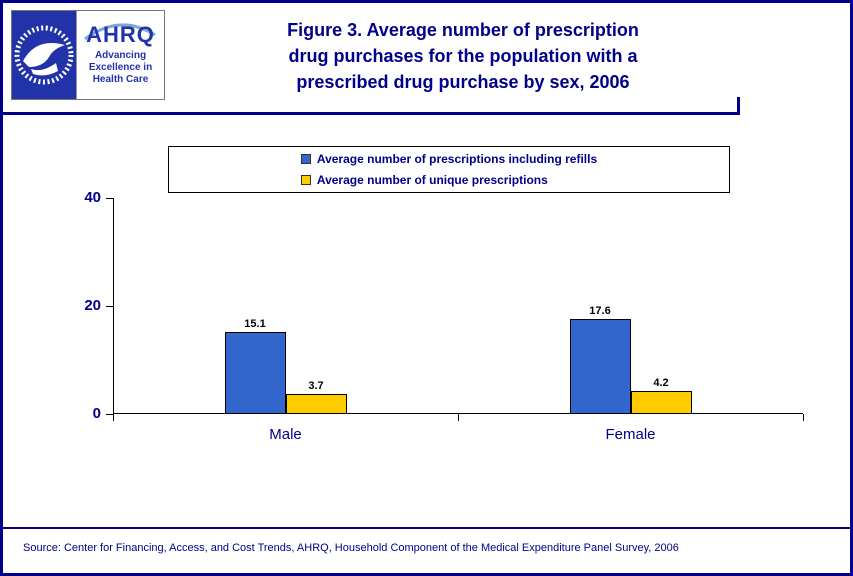 The height and width of the screenshot is (576, 853). I want to click on logo-block: AHRQ Advancing Excellence in Health Care, so click(88, 55).